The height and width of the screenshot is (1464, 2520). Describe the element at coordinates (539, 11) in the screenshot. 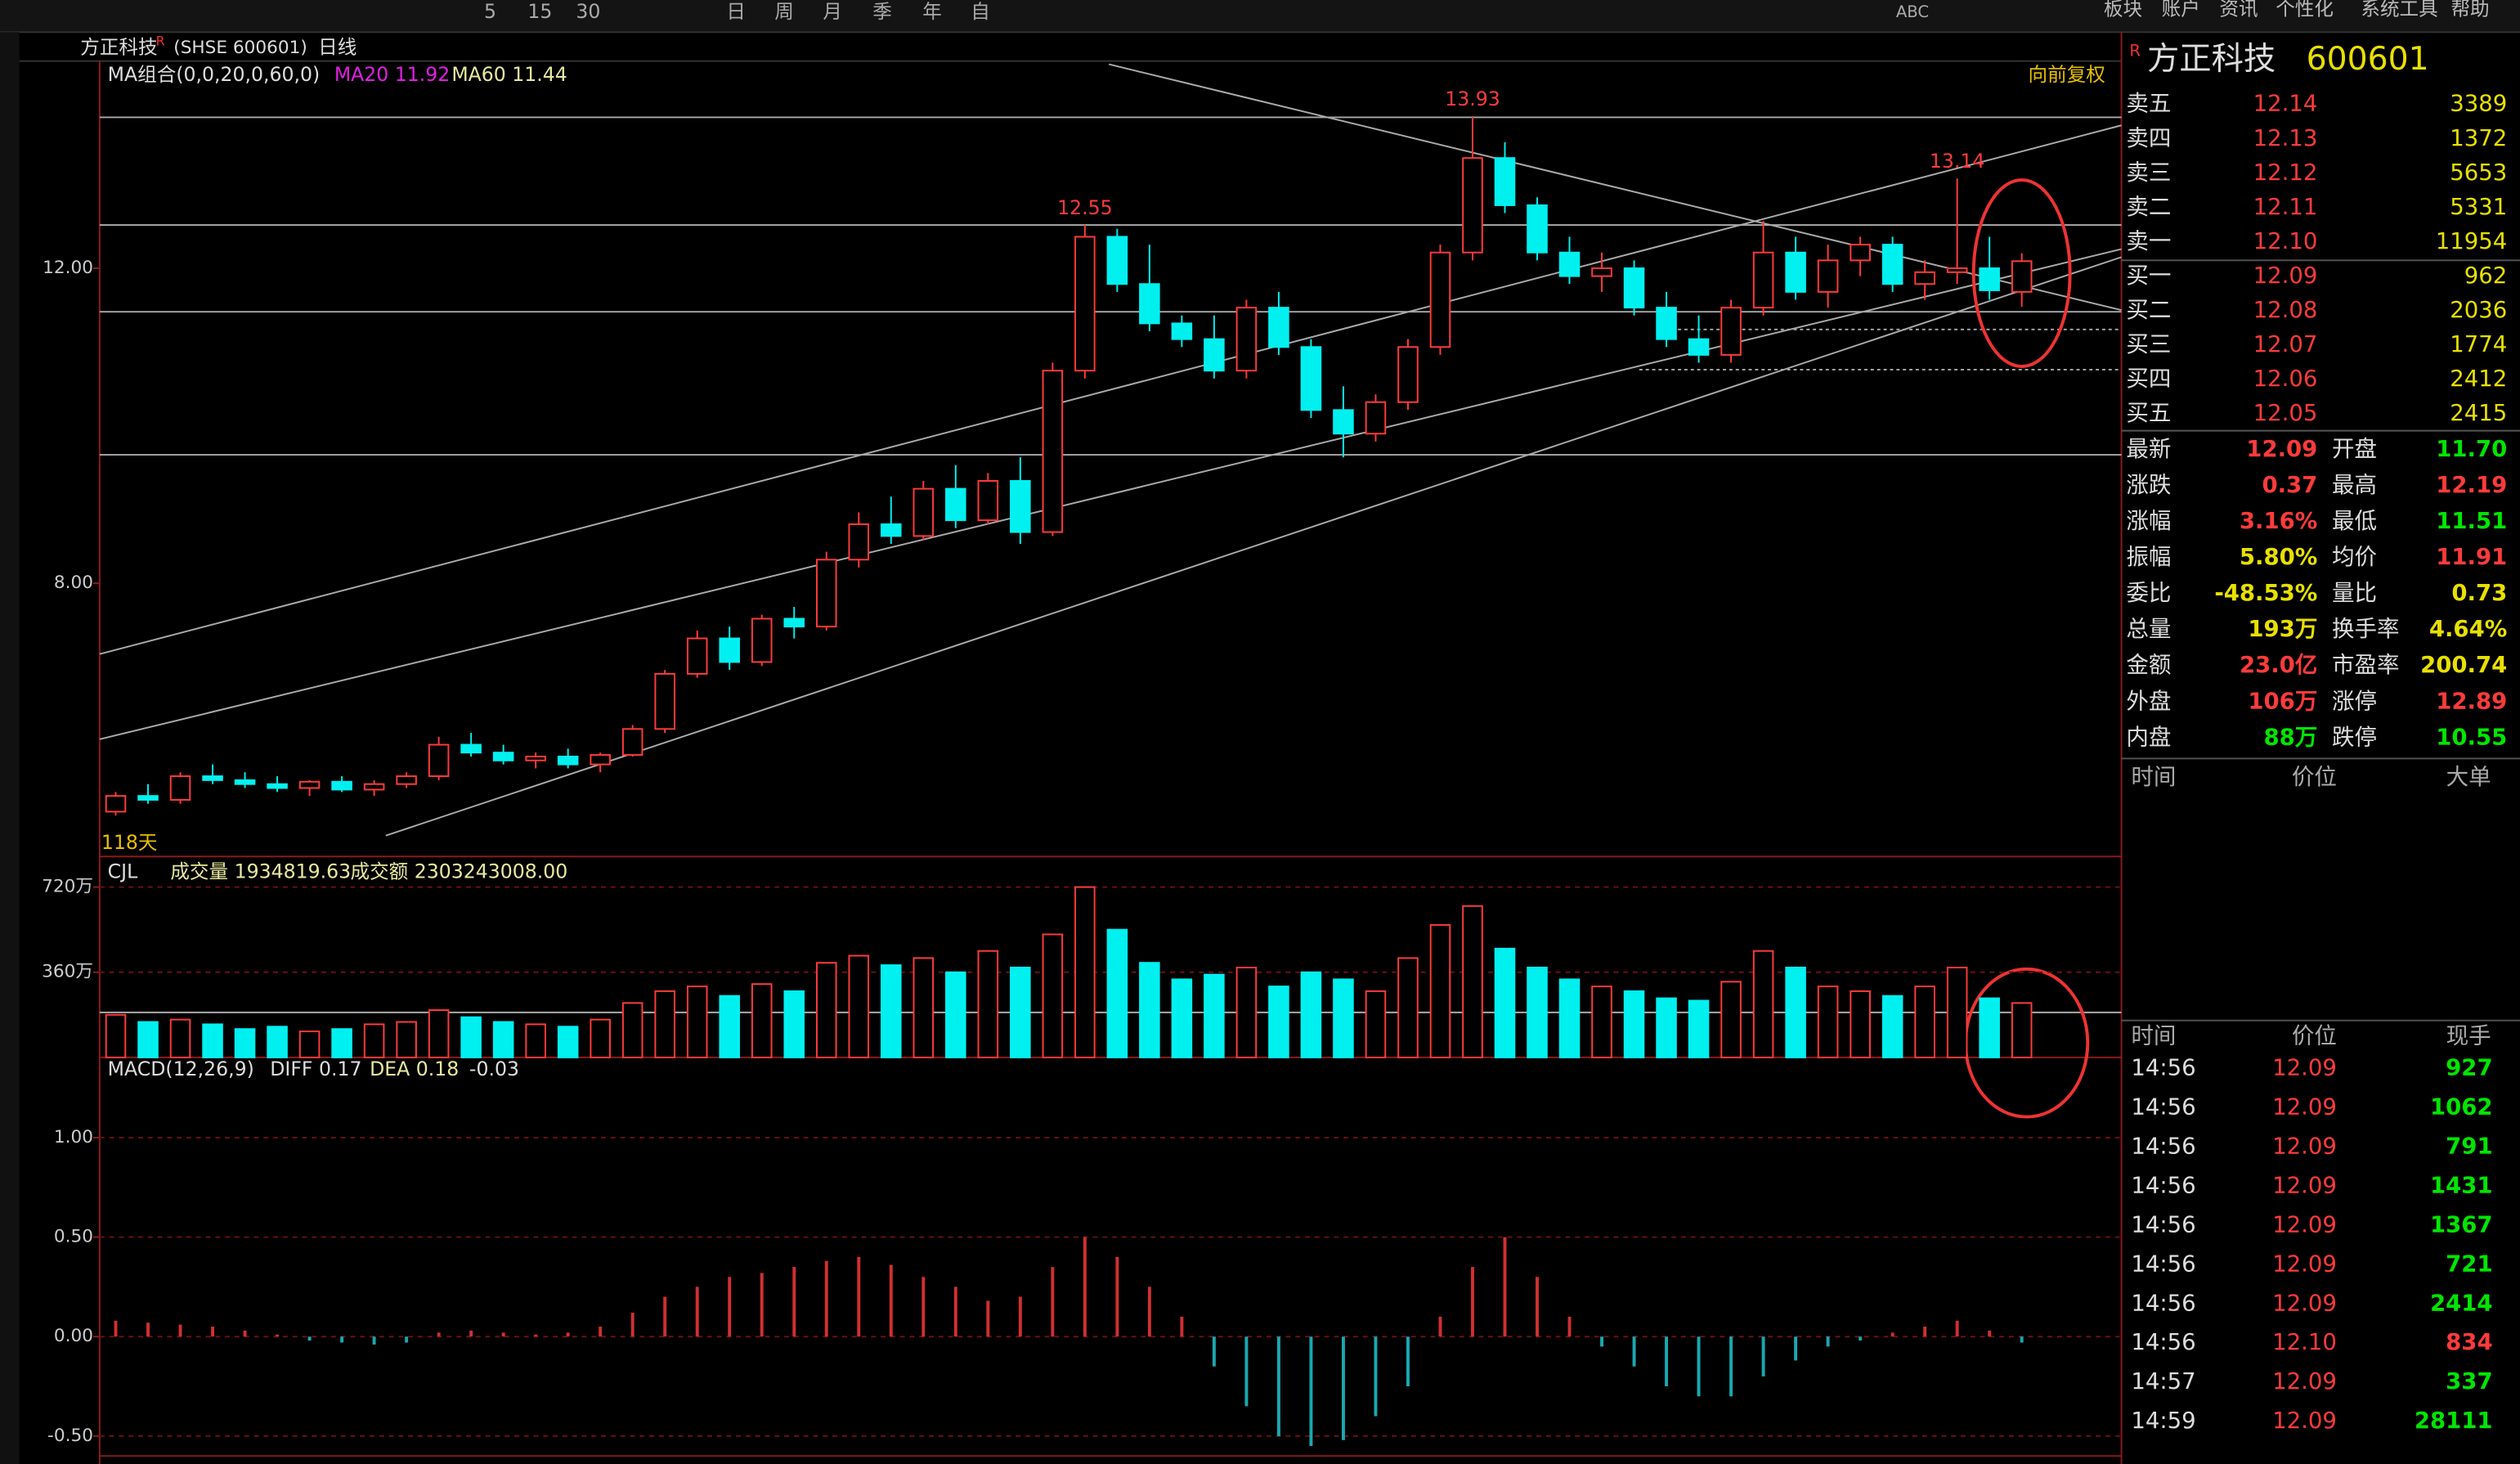

I see `tool: 15` at that location.